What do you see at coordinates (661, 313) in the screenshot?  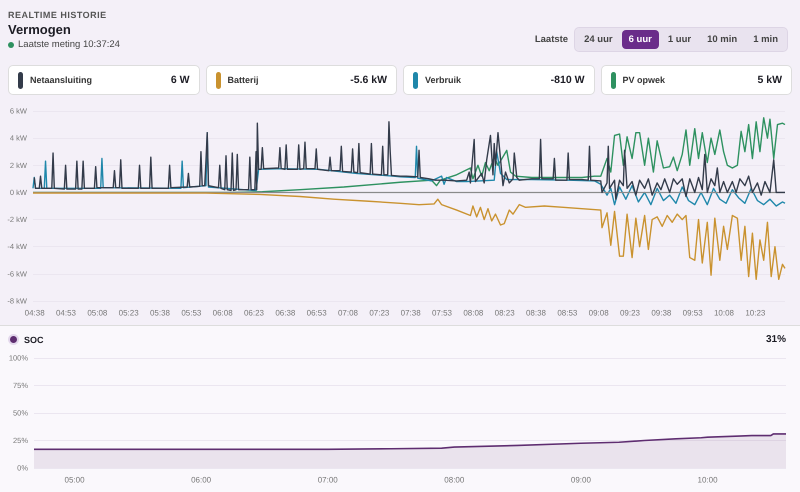 I see `x-tick-label: 09:38` at bounding box center [661, 313].